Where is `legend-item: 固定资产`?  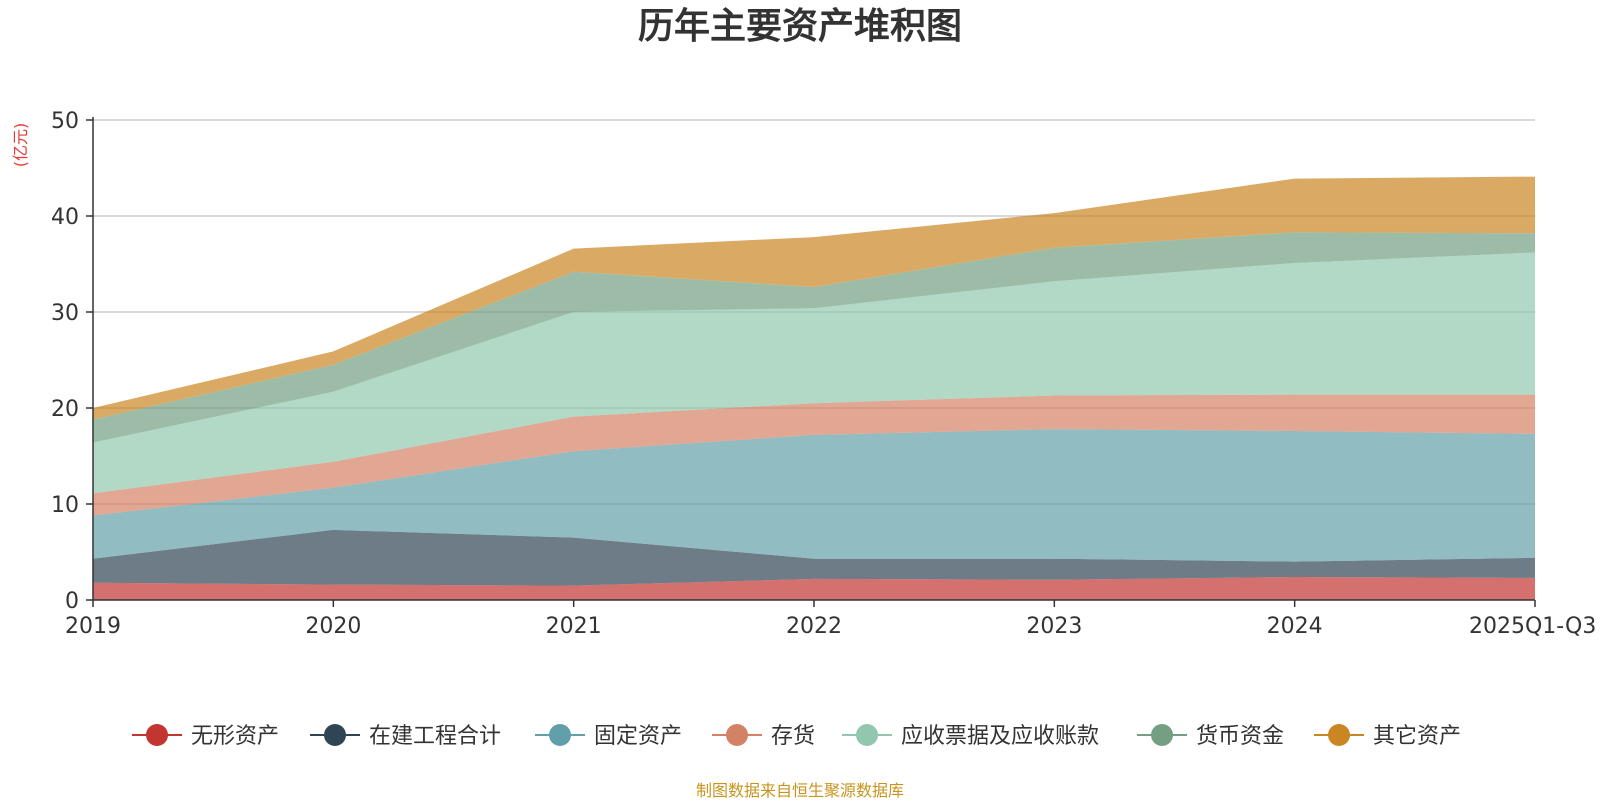 legend-item: 固定资产 is located at coordinates (608, 736).